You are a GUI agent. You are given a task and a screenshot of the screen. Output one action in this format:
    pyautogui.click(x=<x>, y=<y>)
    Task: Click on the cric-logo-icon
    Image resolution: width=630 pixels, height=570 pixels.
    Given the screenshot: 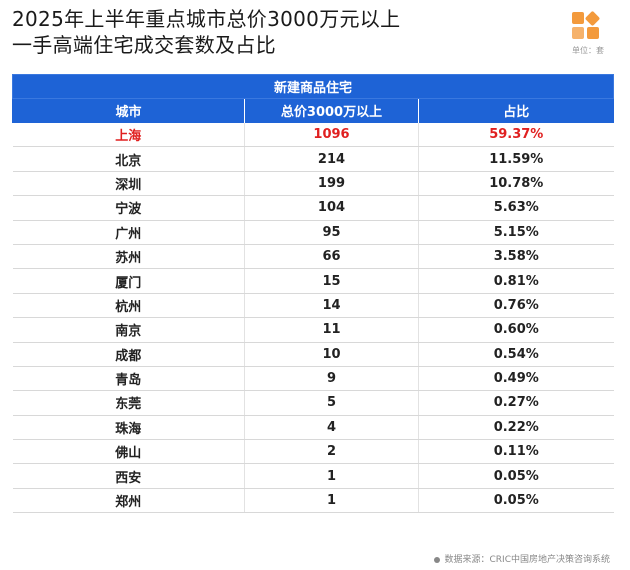 What is the action you would take?
    pyautogui.click(x=587, y=26)
    